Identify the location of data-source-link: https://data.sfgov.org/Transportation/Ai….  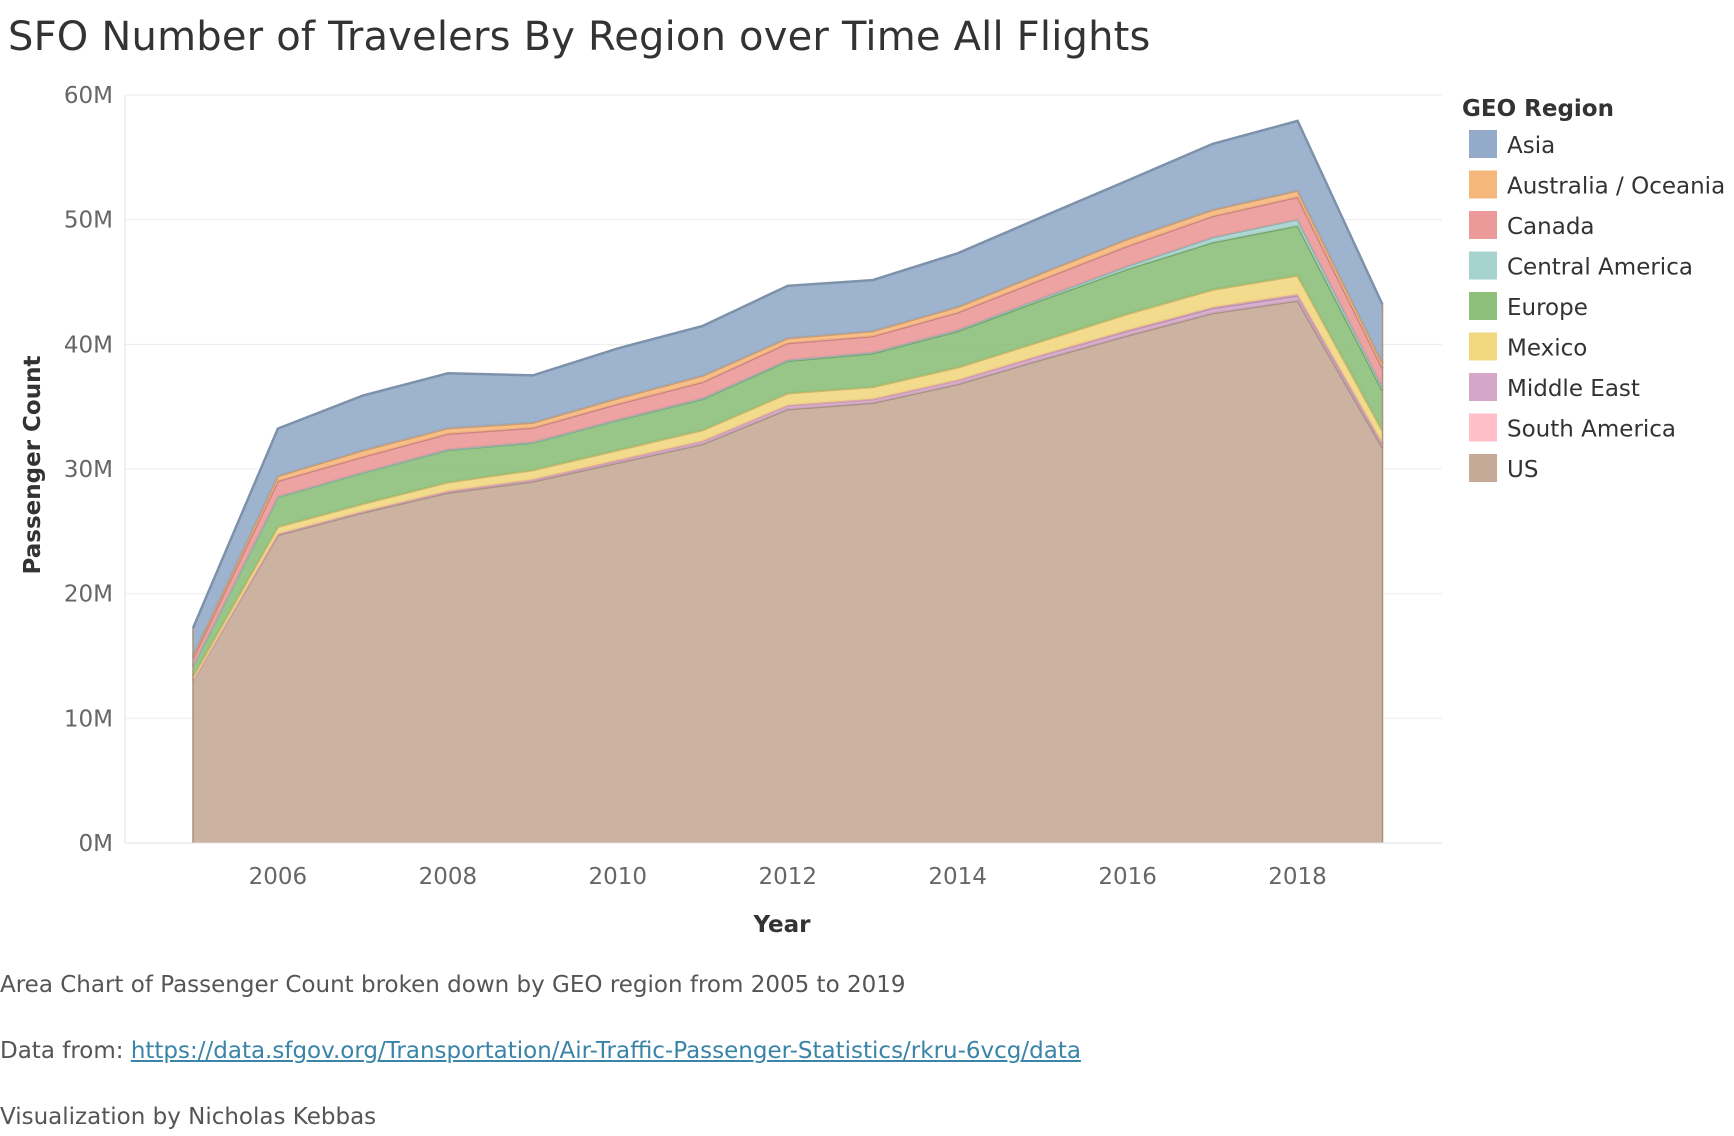
(605, 1051).